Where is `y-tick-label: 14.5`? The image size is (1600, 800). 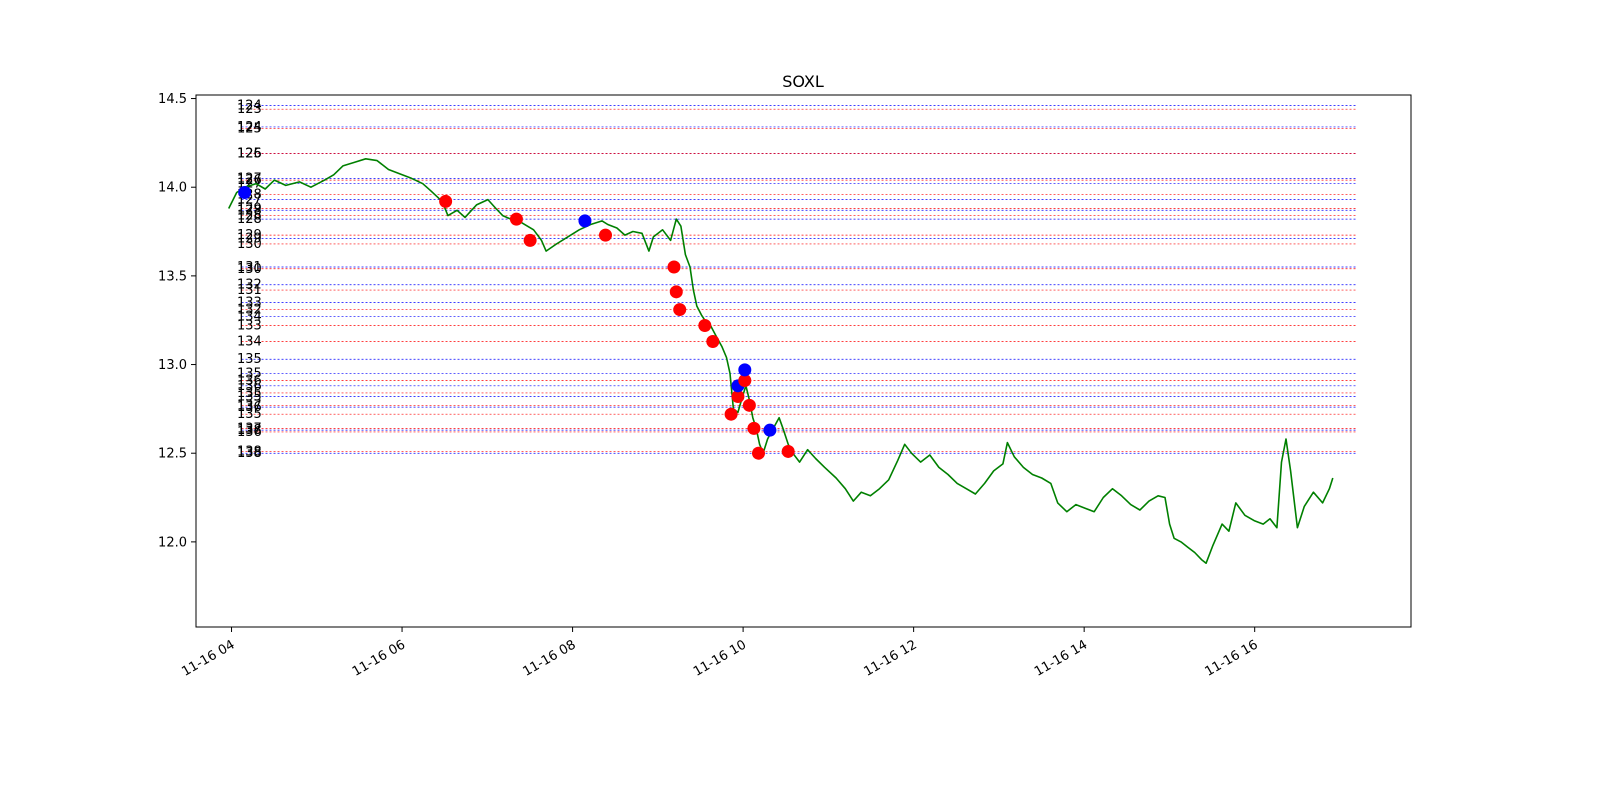 y-tick-label: 14.5 is located at coordinates (172, 99).